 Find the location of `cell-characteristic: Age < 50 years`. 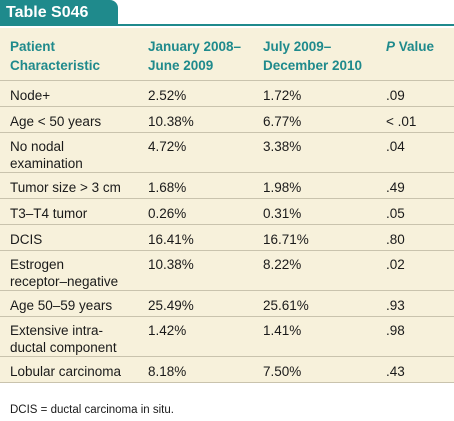

cell-characteristic: Age < 50 years is located at coordinates (56, 121).